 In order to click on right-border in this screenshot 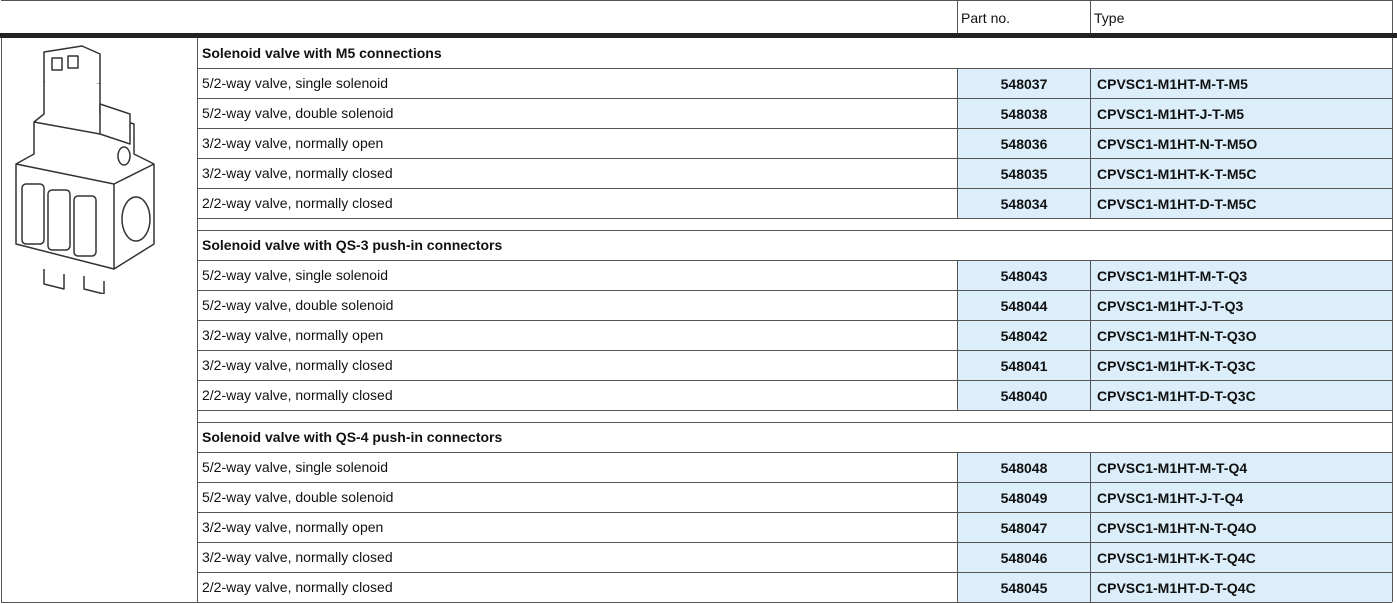, I will do `click(1392, 320)`.